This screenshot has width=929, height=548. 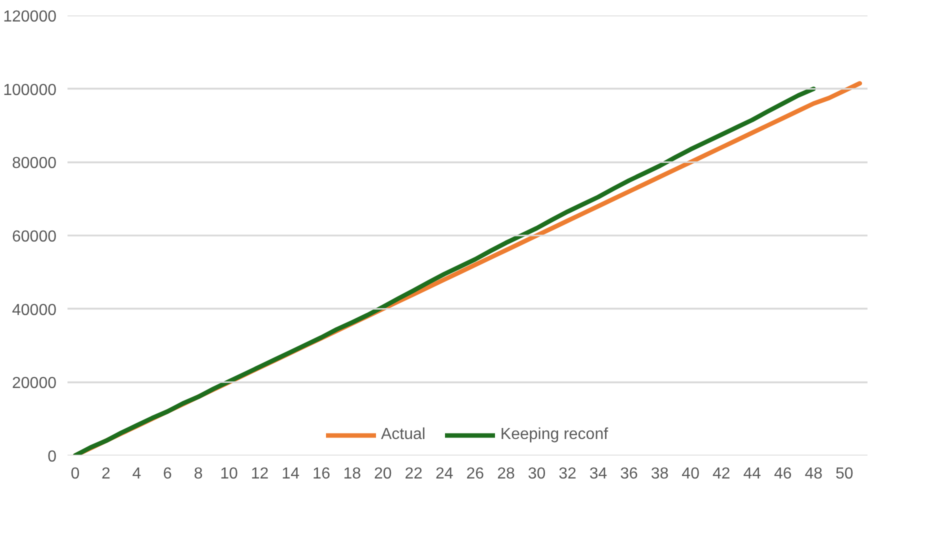 What do you see at coordinates (34, 310) in the screenshot?
I see `y-tick-label: 40000` at bounding box center [34, 310].